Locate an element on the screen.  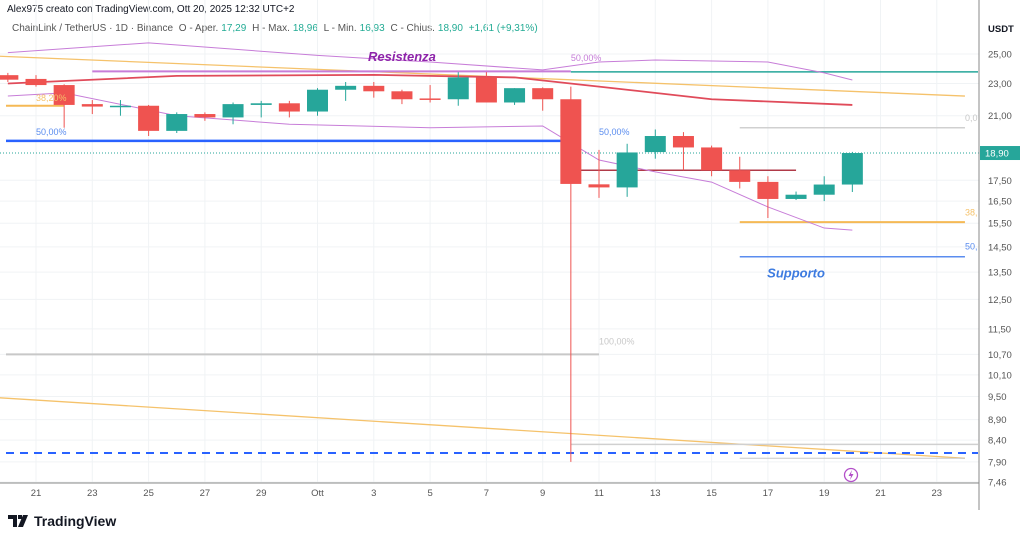
annotation-label: Supporto is located at coordinates (796, 272).